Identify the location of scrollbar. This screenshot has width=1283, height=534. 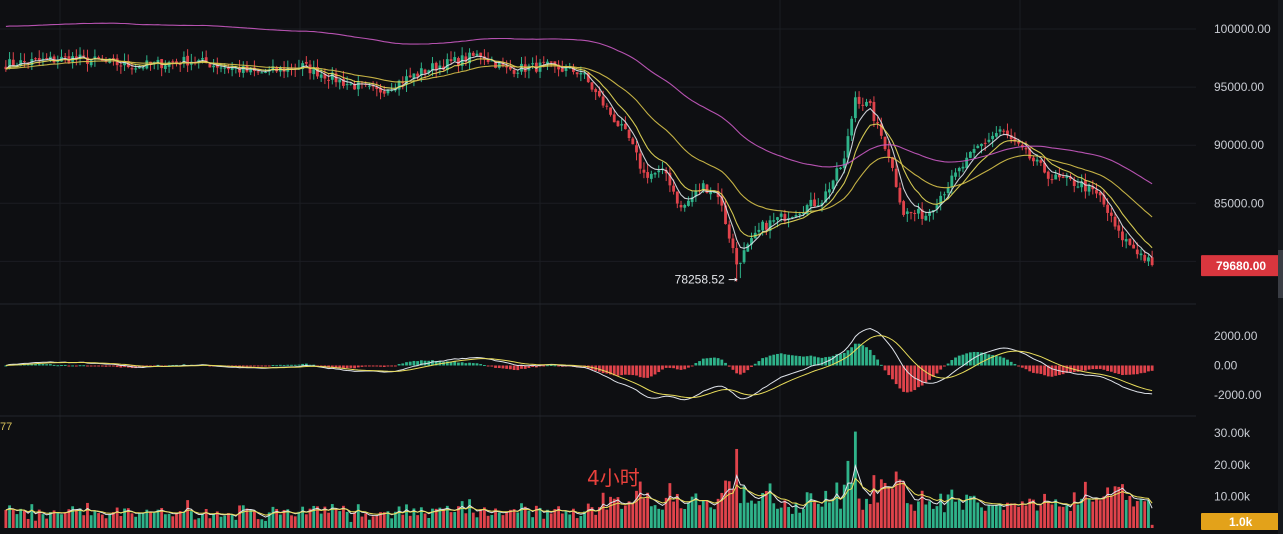
(1280, 267).